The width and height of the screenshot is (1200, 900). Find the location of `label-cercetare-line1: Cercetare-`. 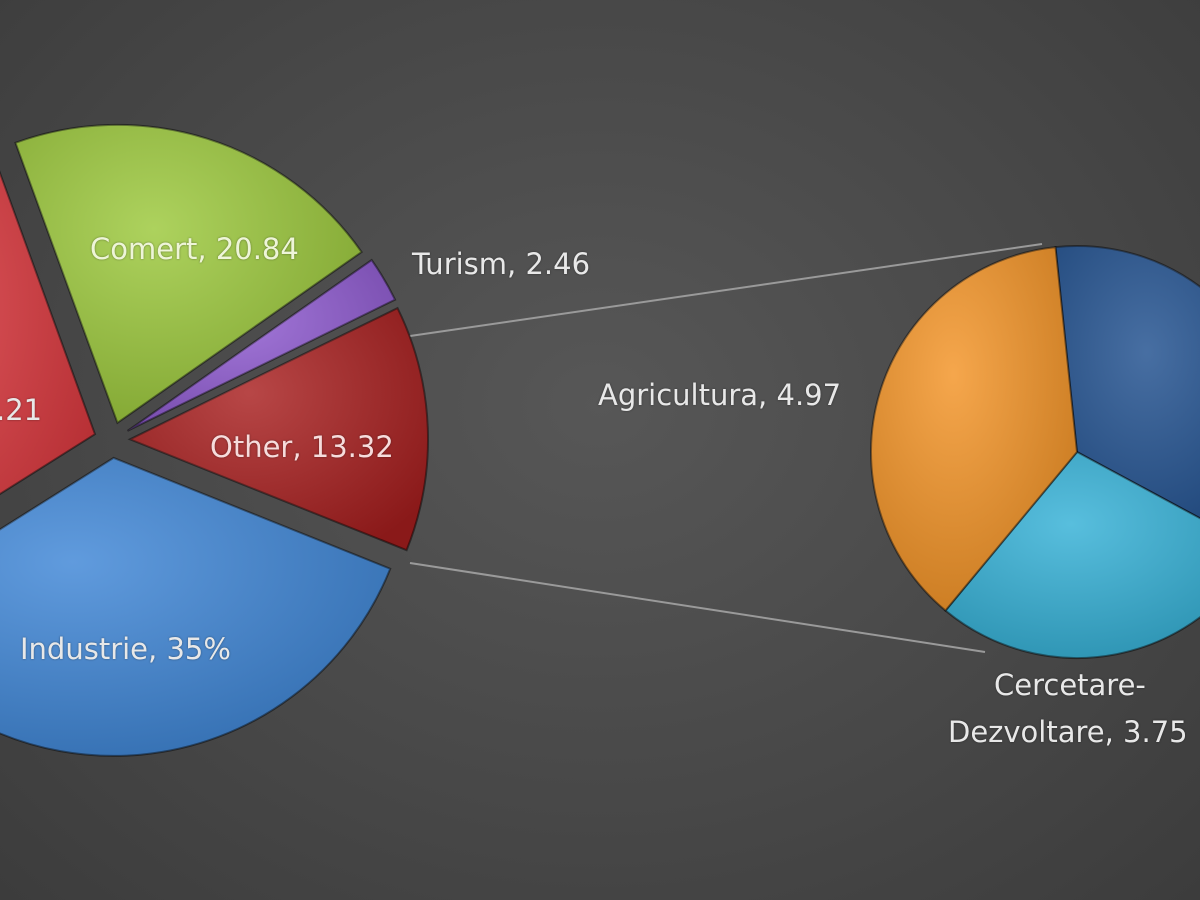

label-cercetare-line1: Cercetare- is located at coordinates (1070, 685).